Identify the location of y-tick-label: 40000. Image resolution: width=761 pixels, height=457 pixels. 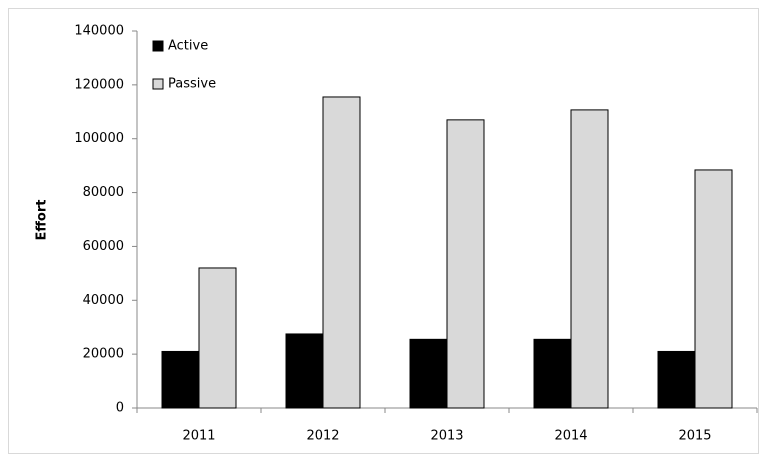
(103, 300).